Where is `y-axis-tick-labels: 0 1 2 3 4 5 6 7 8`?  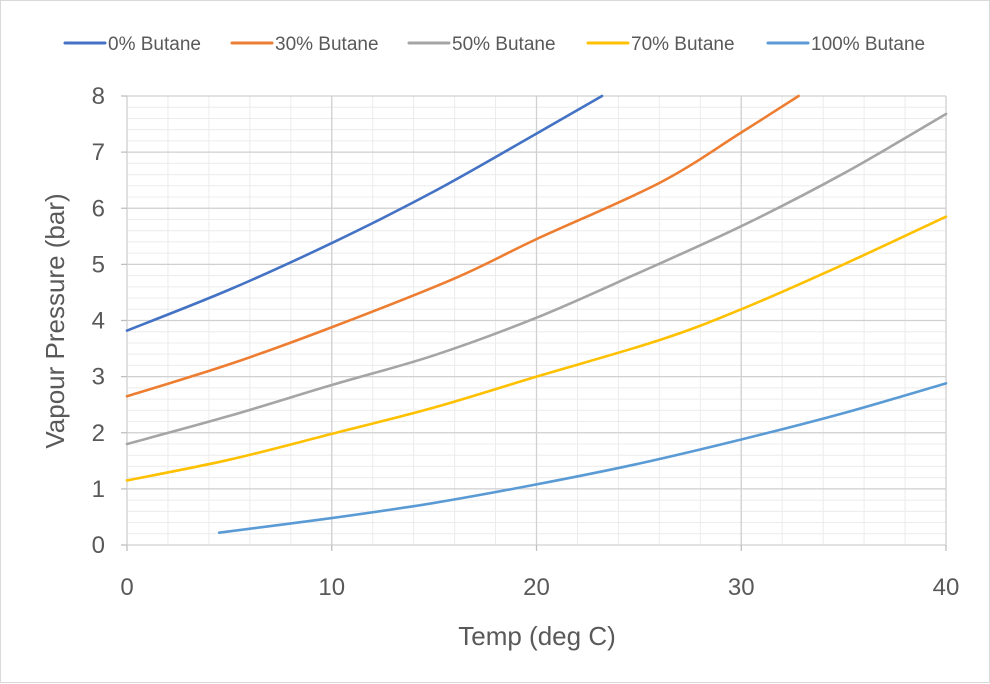 y-axis-tick-labels: 0 1 2 3 4 5 6 7 8 is located at coordinates (98, 321).